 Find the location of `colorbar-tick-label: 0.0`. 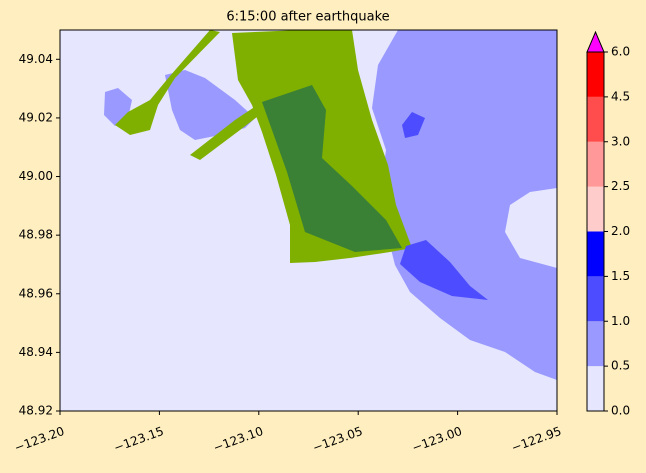

colorbar-tick-label: 0.0 is located at coordinates (620, 411).